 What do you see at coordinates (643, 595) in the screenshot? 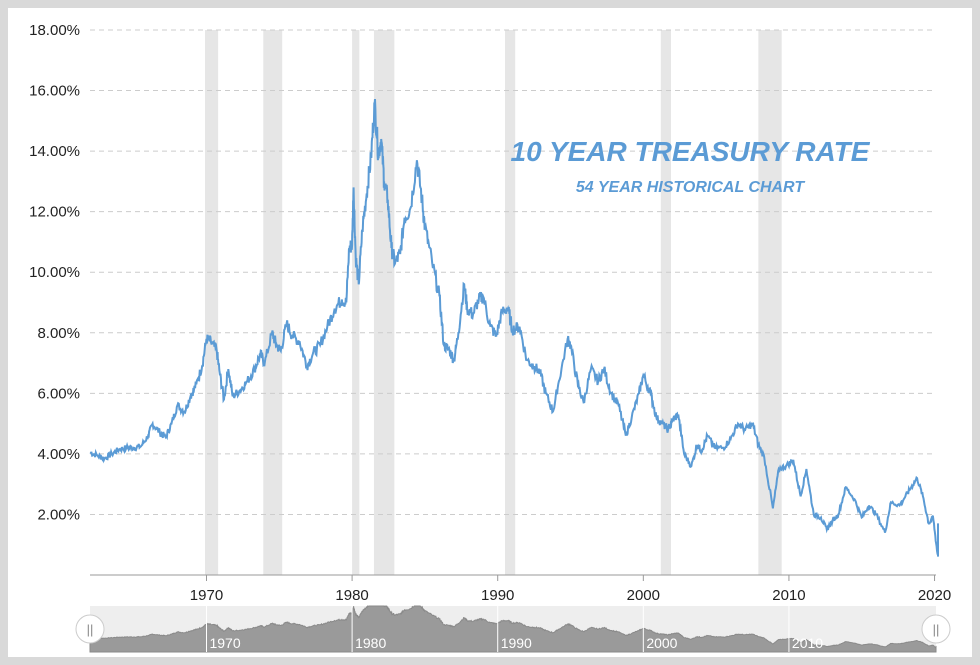
I see `x-tick-label: 2000` at bounding box center [643, 595].